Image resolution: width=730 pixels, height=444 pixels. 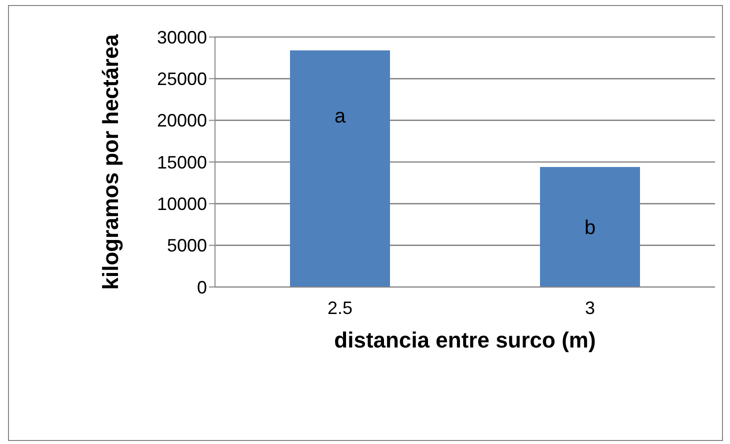 What do you see at coordinates (590, 228) in the screenshot?
I see `annotation: b` at bounding box center [590, 228].